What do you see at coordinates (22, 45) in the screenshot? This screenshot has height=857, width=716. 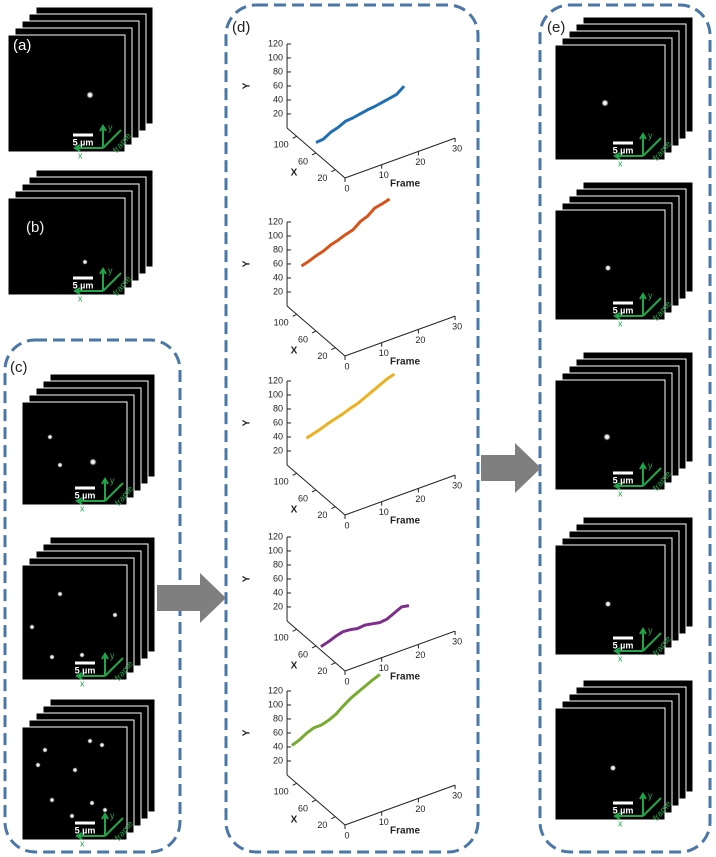 I see `panel-label: (a)` at bounding box center [22, 45].